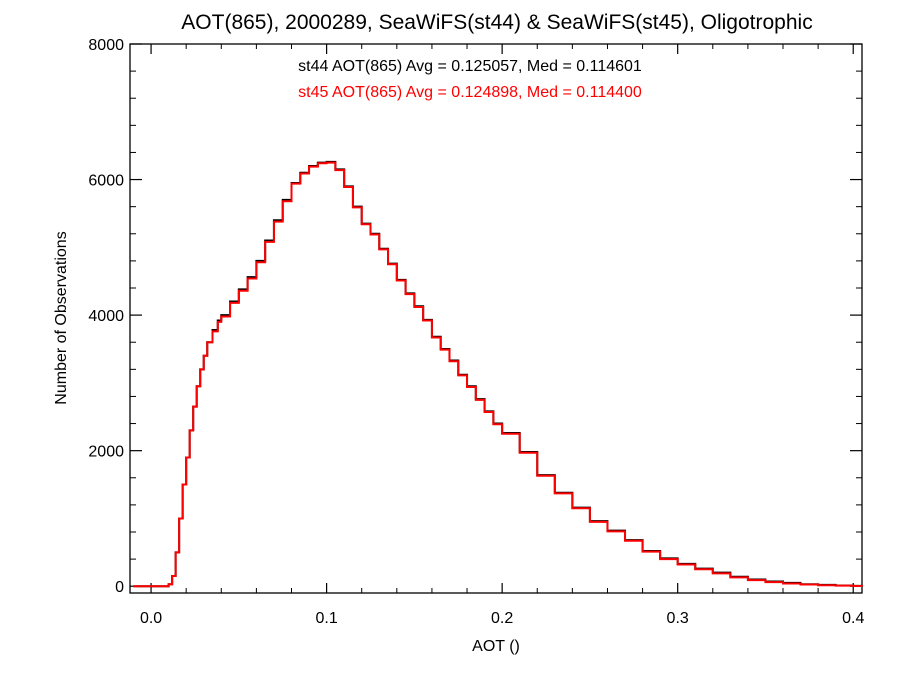 This screenshot has width=900, height=675. Describe the element at coordinates (106, 45) in the screenshot. I see `y-tick-label: 8000` at that location.